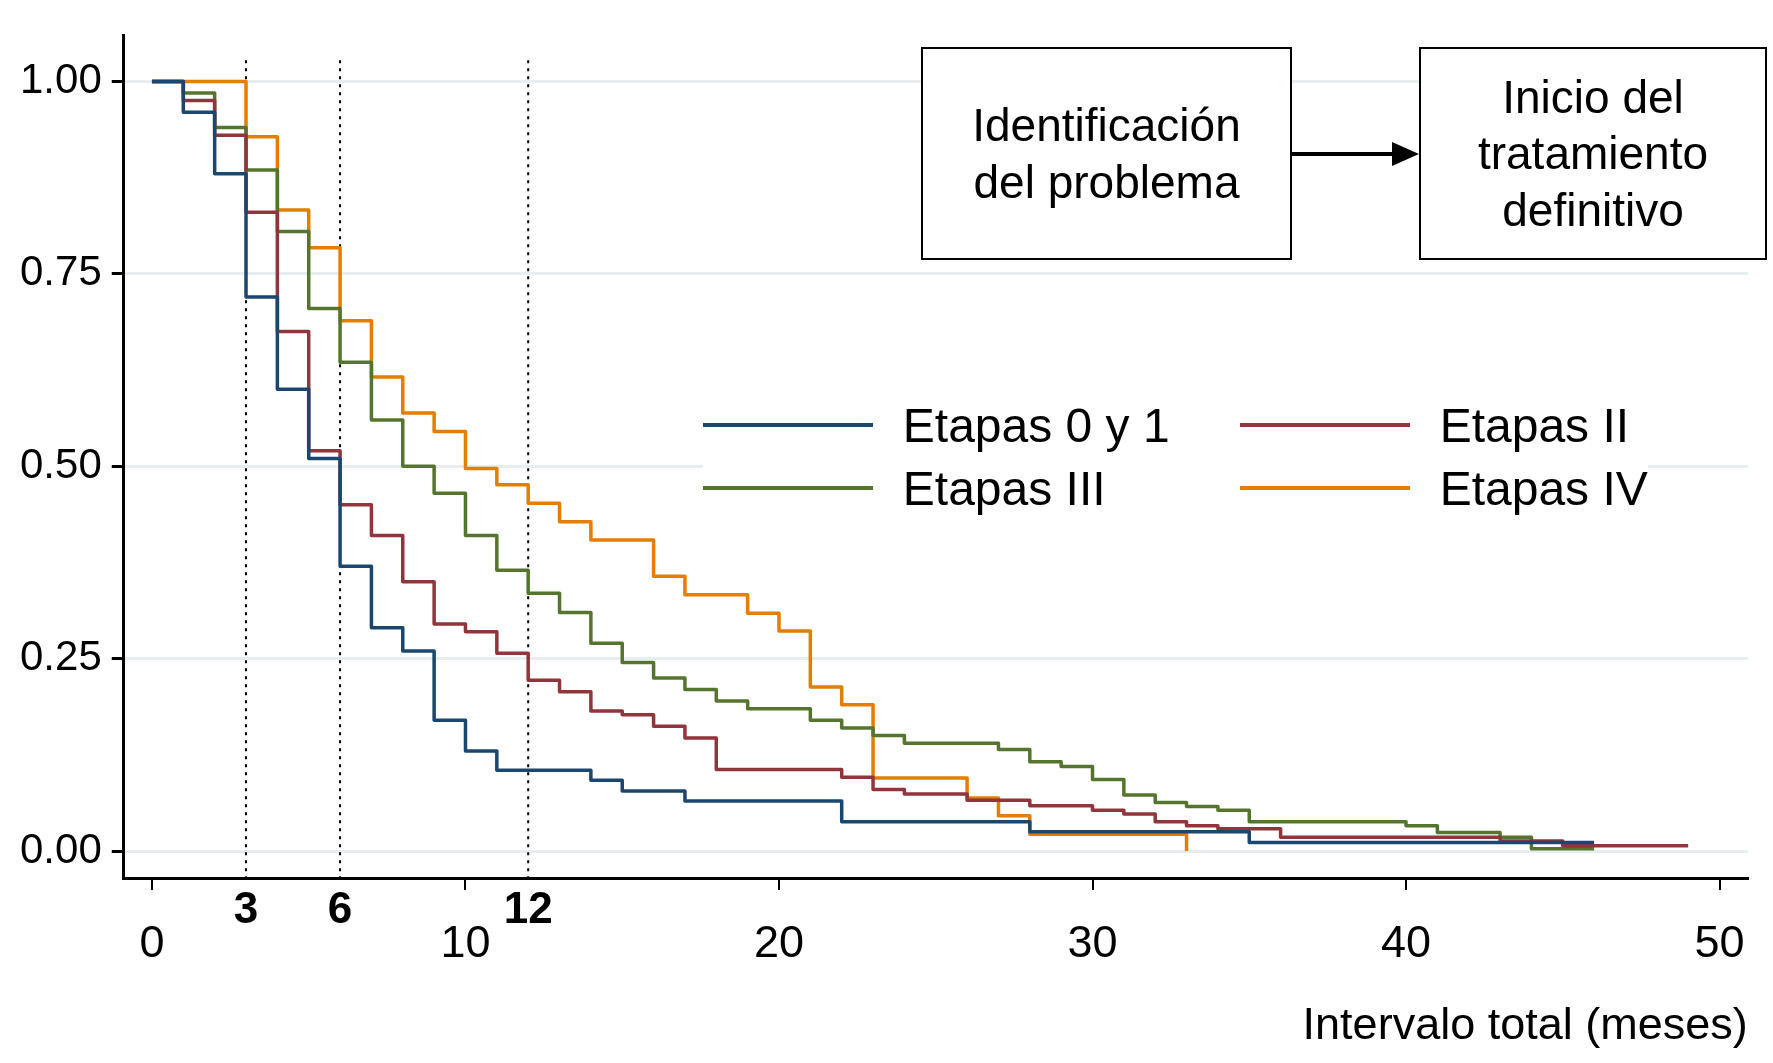 The image size is (1773, 1063). I want to click on legend-label: Etapas III, so click(1004, 488).